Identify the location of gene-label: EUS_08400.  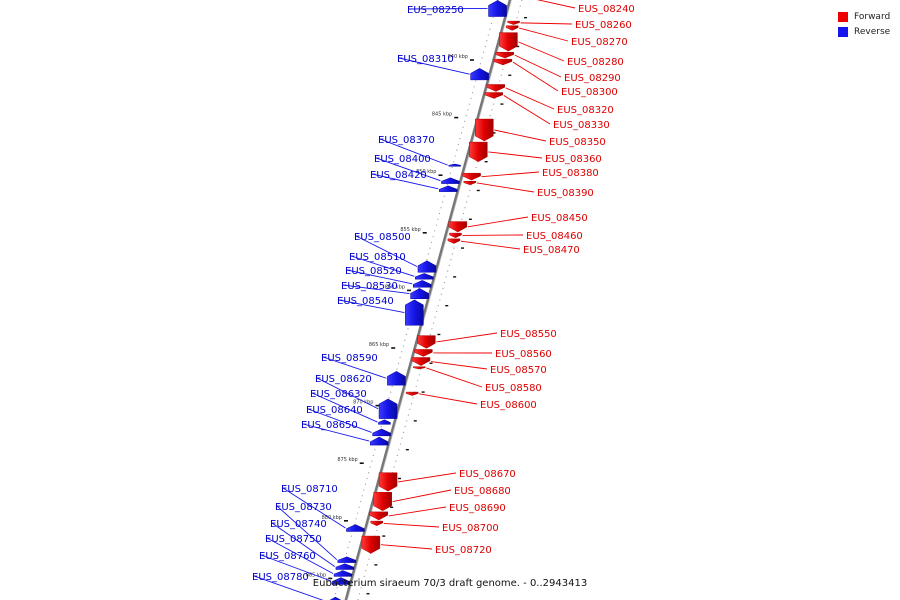
(402, 159).